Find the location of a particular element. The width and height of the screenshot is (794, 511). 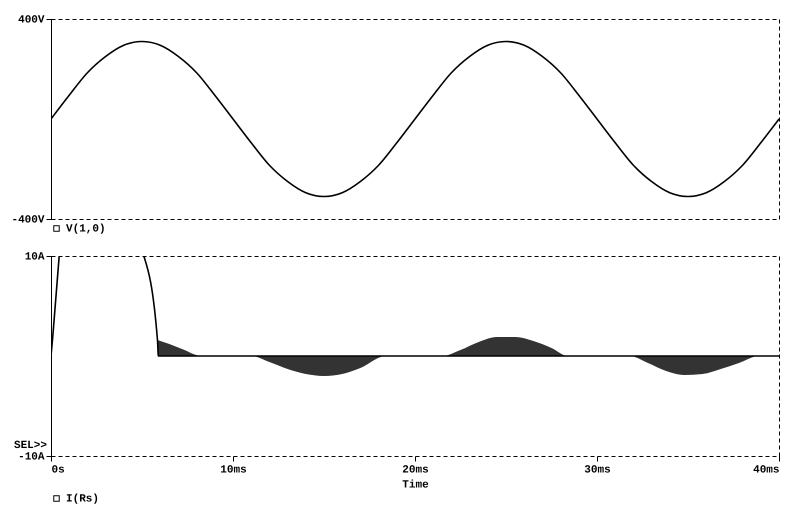

x-tick-label: 40ms is located at coordinates (766, 470).